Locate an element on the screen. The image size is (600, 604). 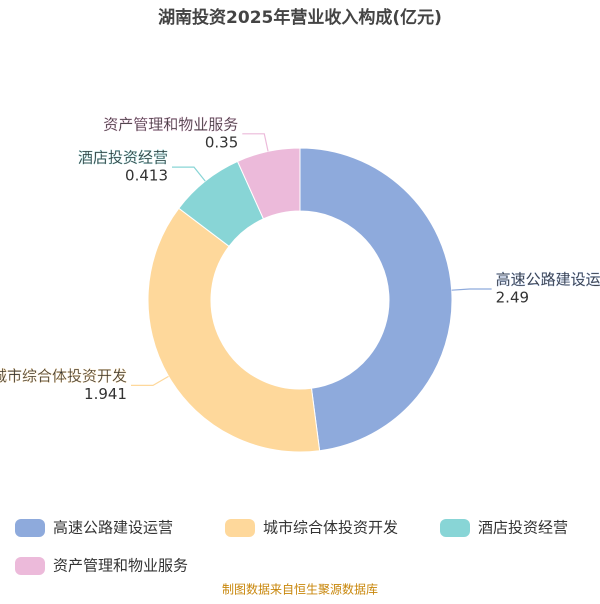
chart-title: 湖南投资2025年营业收入构成(亿元) is located at coordinates (300, 17).